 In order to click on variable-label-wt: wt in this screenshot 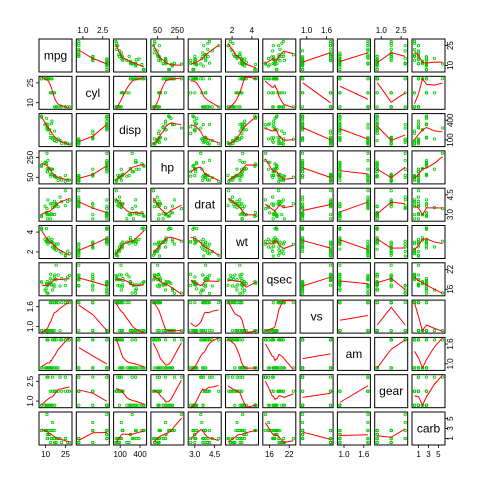, I will do `click(242, 242)`.